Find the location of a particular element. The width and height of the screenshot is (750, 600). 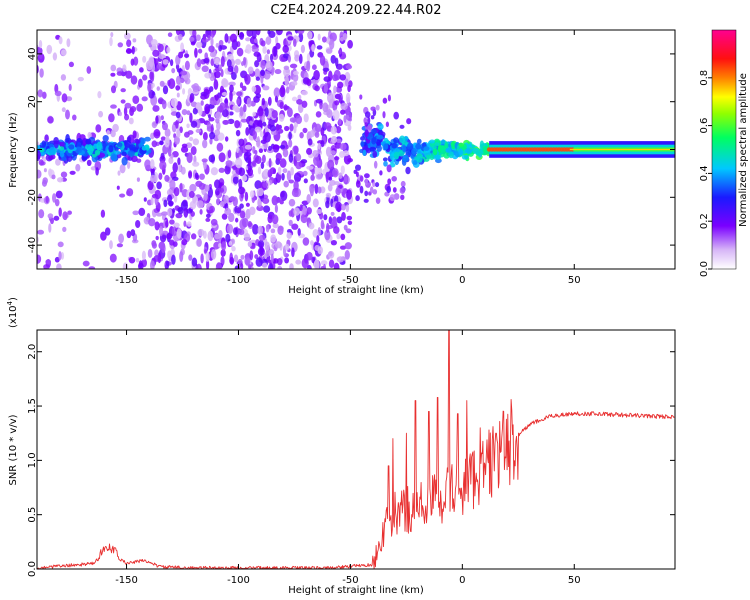

colorbar-label: Normalized spectral amplitude is located at coordinates (743, 150).